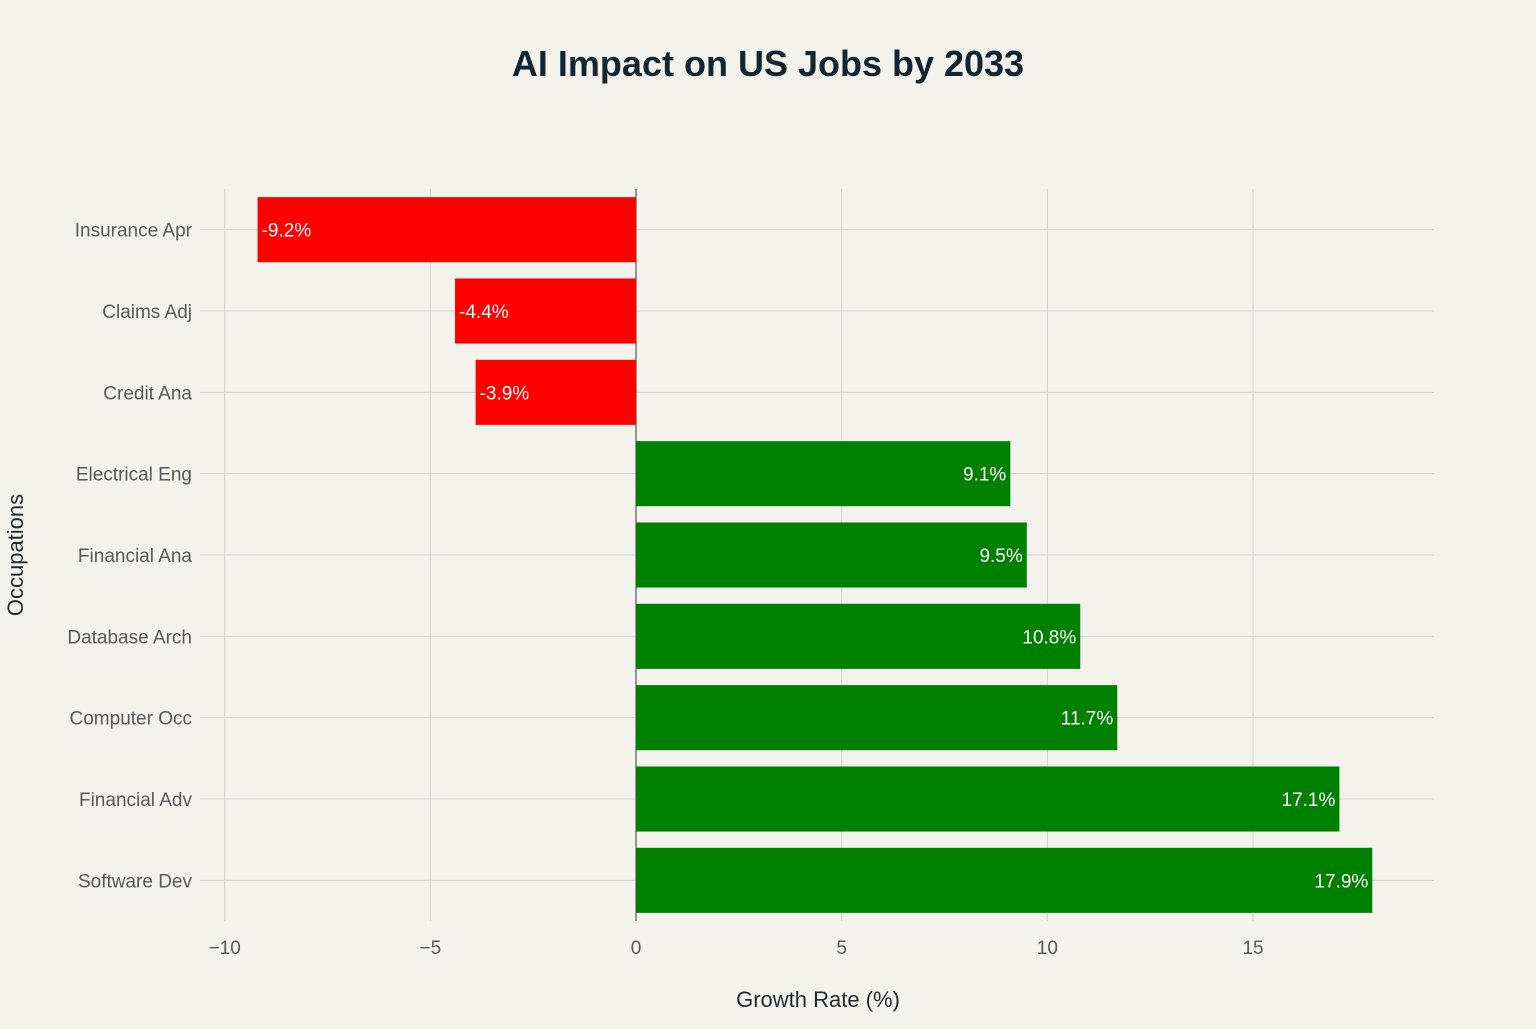  What do you see at coordinates (147, 393) in the screenshot?
I see `y-tick-label: Credit Ana` at bounding box center [147, 393].